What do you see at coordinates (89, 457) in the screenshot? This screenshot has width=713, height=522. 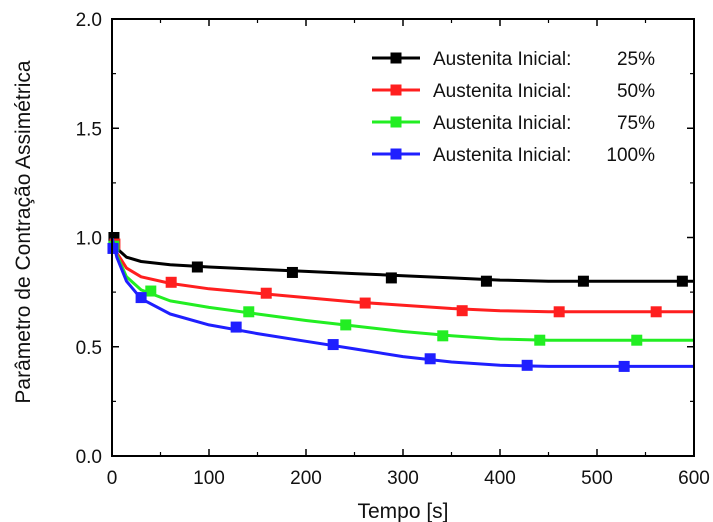 I see `y-tick-label: 0.0` at bounding box center [89, 457].